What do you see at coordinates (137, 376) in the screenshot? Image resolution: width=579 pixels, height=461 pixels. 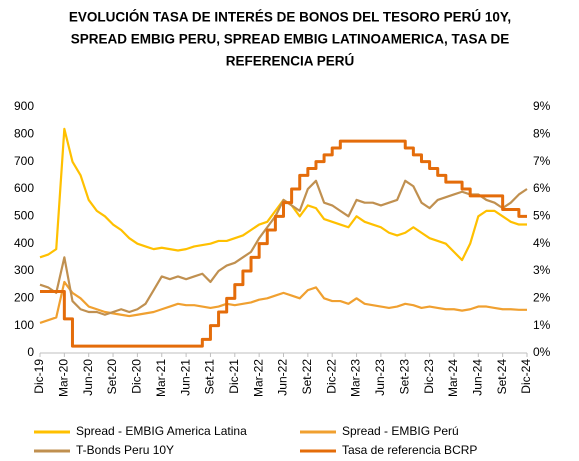 I see `x-tick-label: Dic-20` at bounding box center [137, 376].